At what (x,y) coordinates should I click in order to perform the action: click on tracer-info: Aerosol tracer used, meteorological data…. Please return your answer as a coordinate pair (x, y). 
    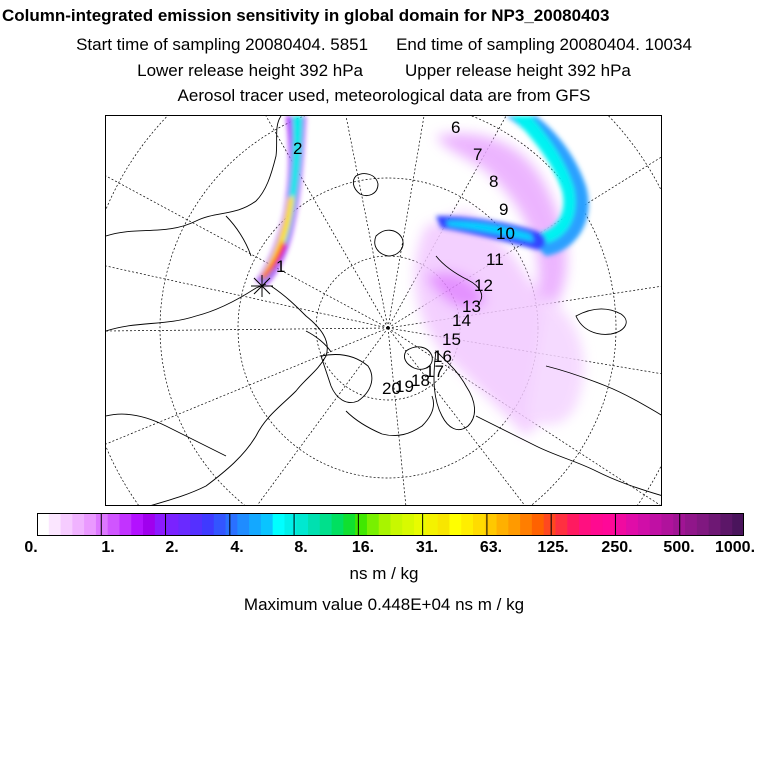
    Looking at the image, I should click on (384, 95).